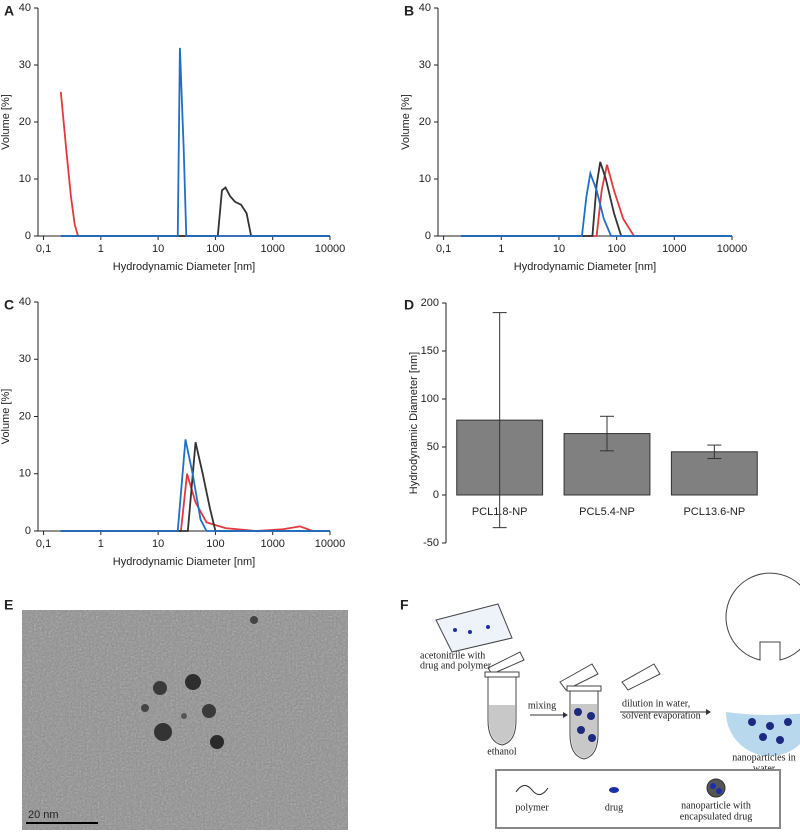 Image resolution: width=800 pixels, height=833 pixels. What do you see at coordinates (542, 705) in the screenshot?
I see `step-label: mixing` at bounding box center [542, 705].